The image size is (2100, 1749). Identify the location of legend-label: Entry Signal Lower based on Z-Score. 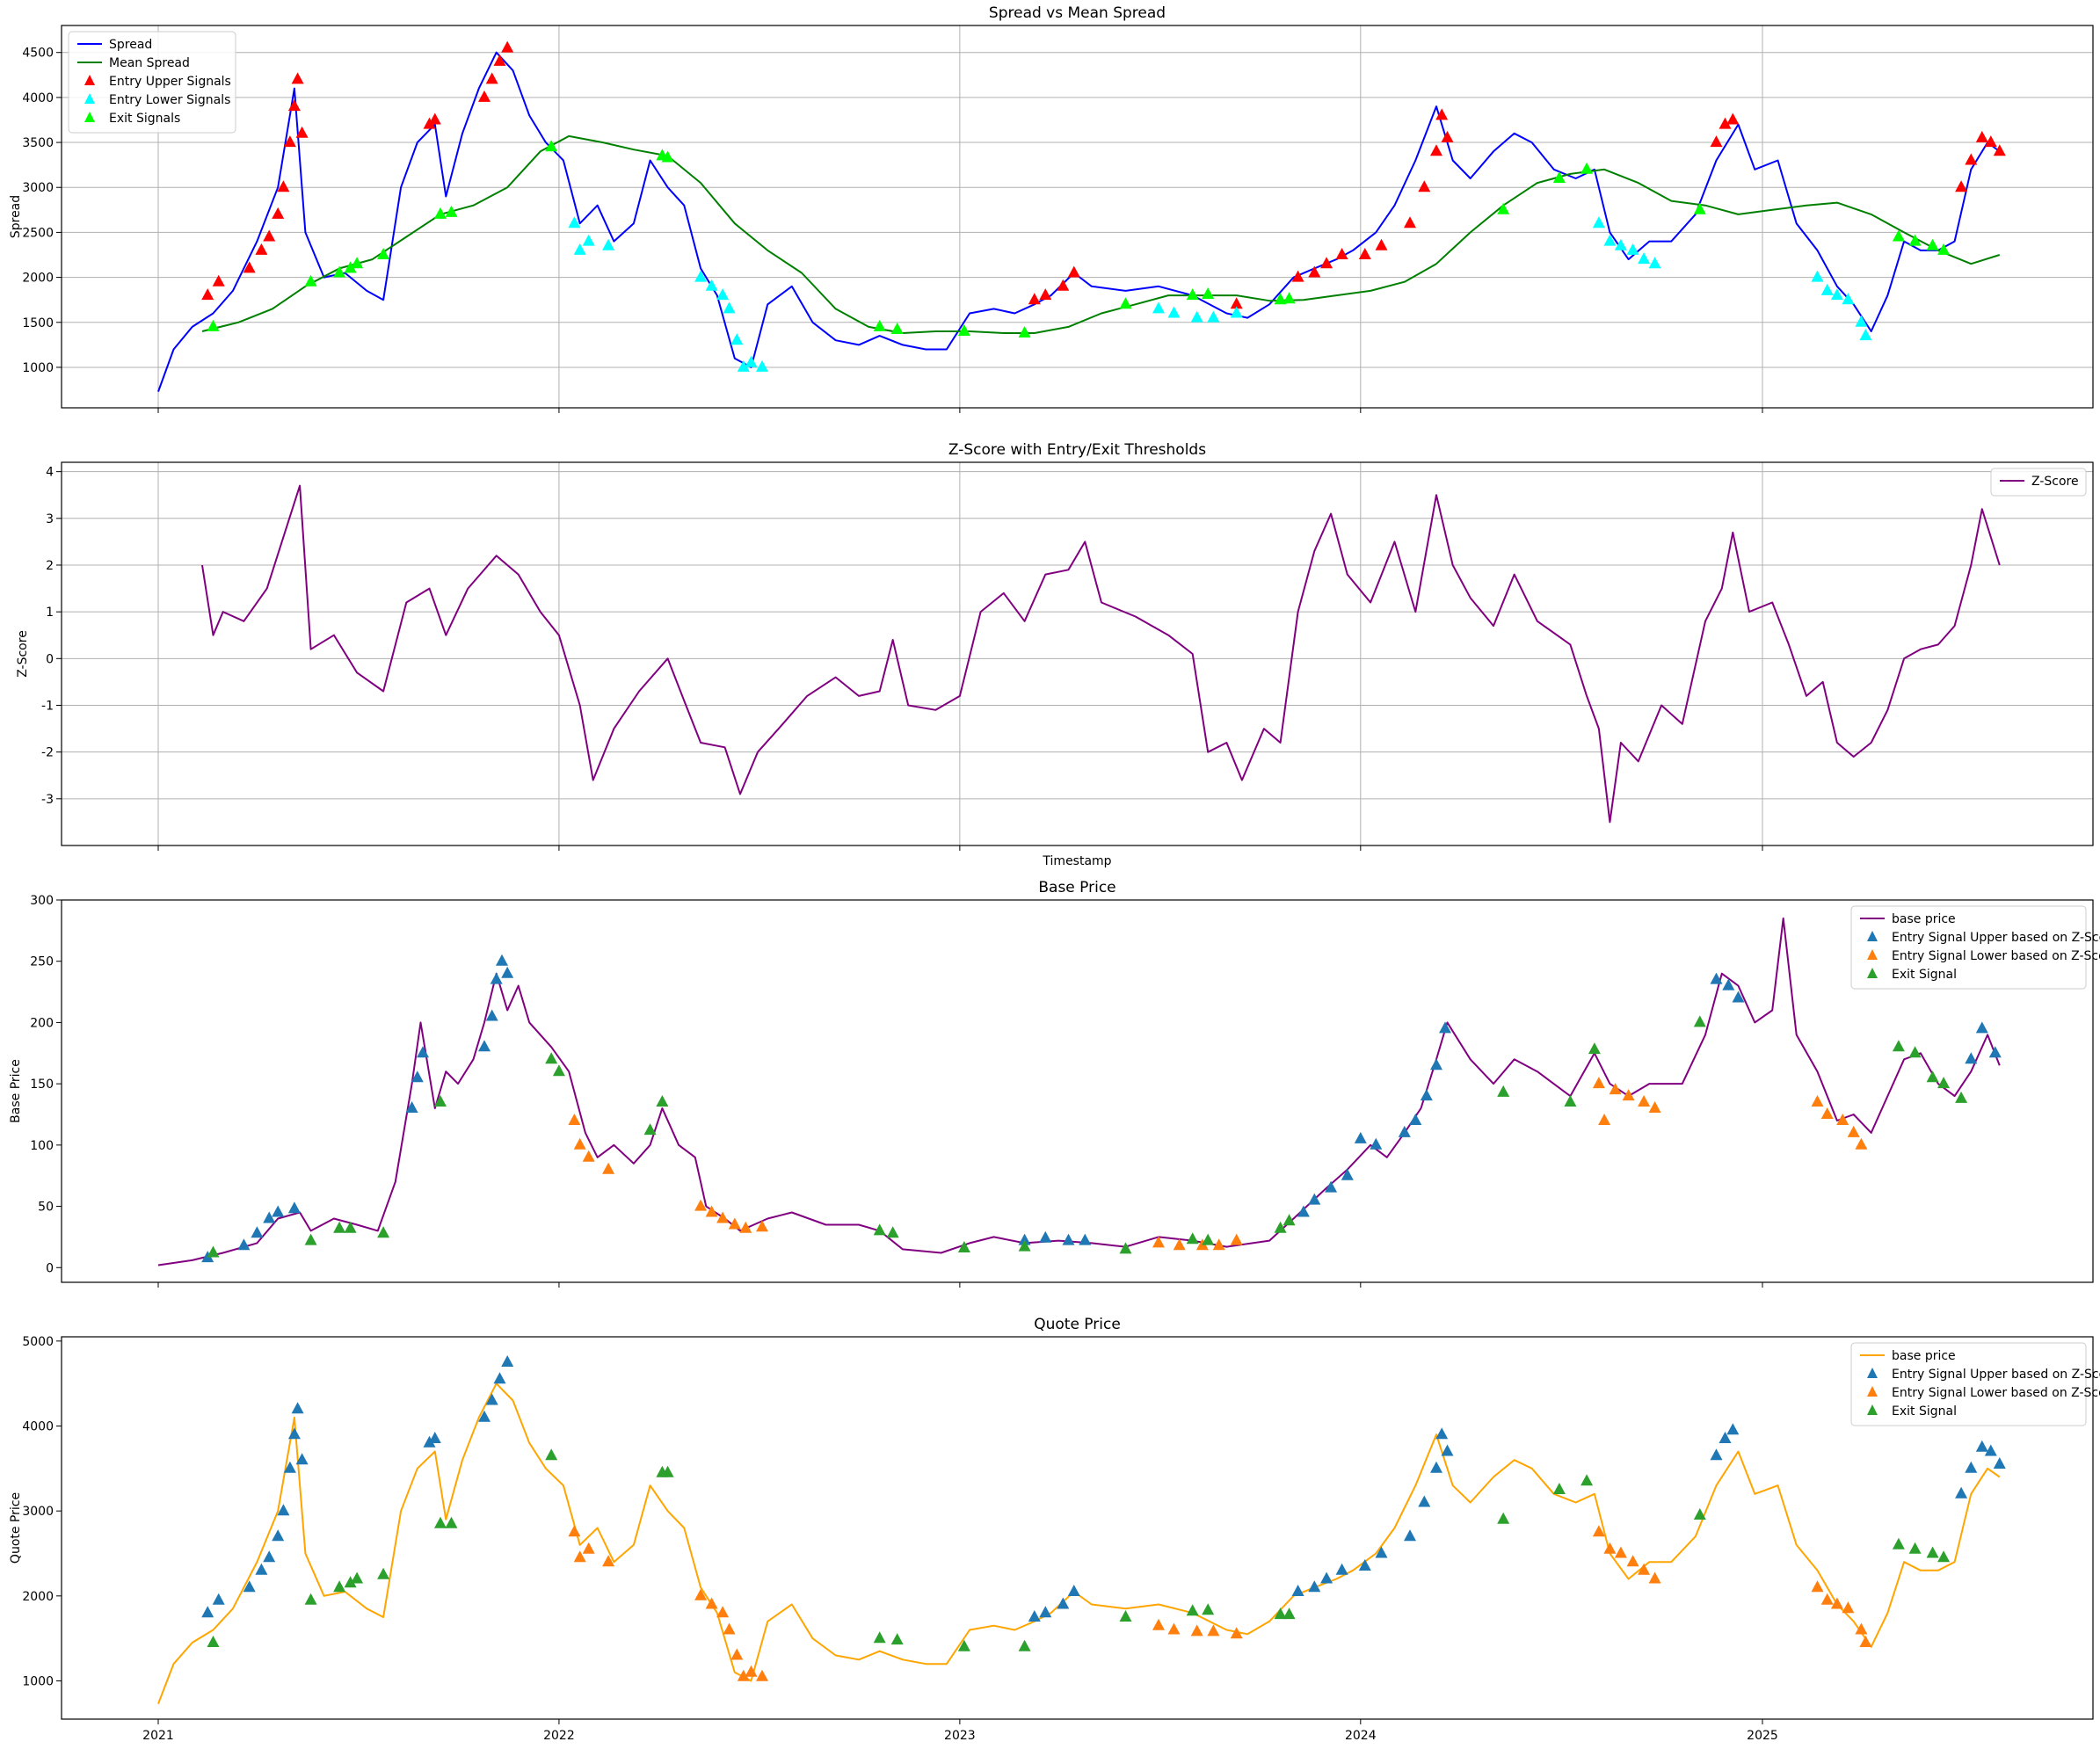
(1996, 1393).